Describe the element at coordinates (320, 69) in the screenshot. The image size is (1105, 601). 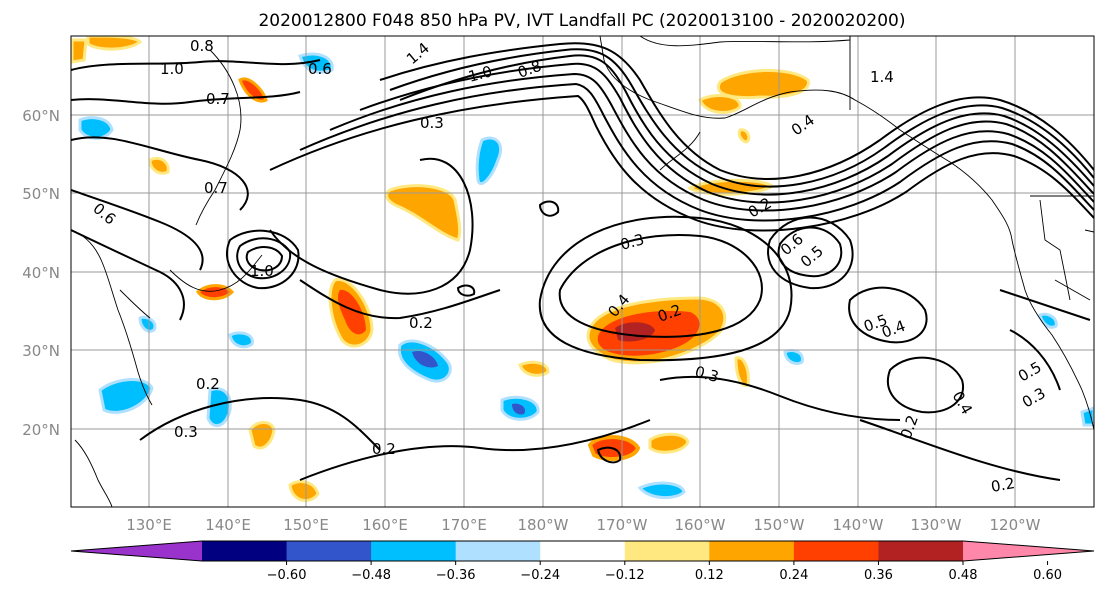
I see `contour-label: 0.6` at that location.